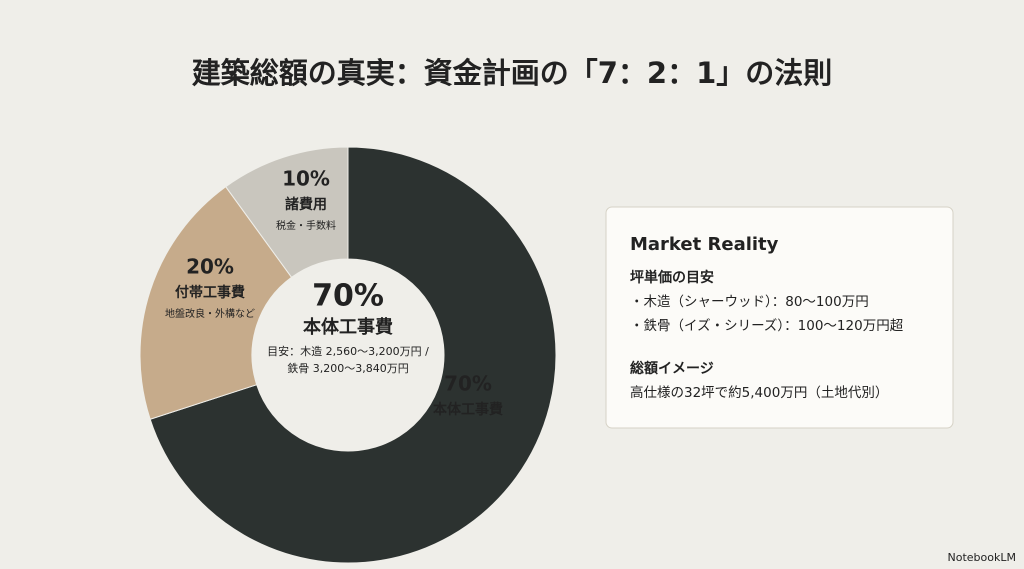 Image resolution: width=1024 pixels, height=569 pixels. Describe the element at coordinates (210, 267) in the screenshot. I see `segment-value-label: 20%` at that location.